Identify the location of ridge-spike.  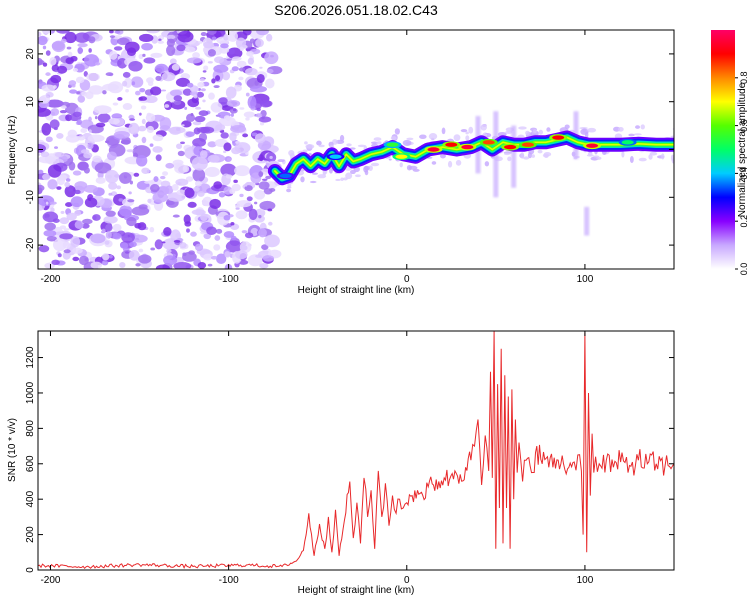
(514, 156).